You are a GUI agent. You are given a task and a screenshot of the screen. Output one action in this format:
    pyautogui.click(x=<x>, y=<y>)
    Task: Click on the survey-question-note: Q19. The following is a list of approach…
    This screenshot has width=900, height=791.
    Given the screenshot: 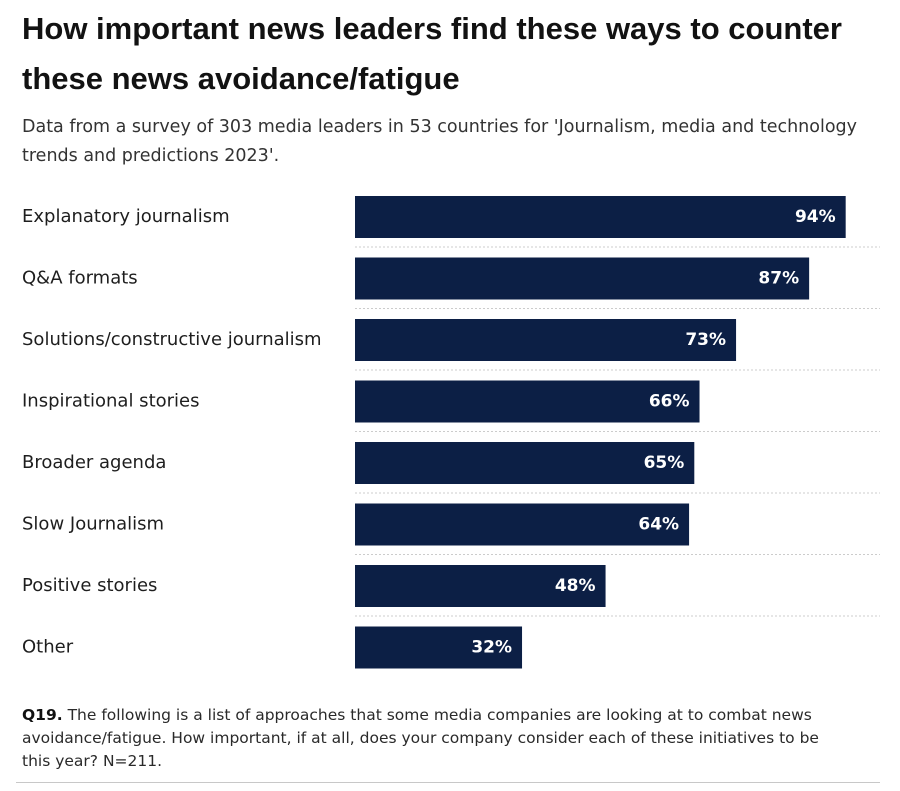 What is the action you would take?
    pyautogui.click(x=432, y=738)
    